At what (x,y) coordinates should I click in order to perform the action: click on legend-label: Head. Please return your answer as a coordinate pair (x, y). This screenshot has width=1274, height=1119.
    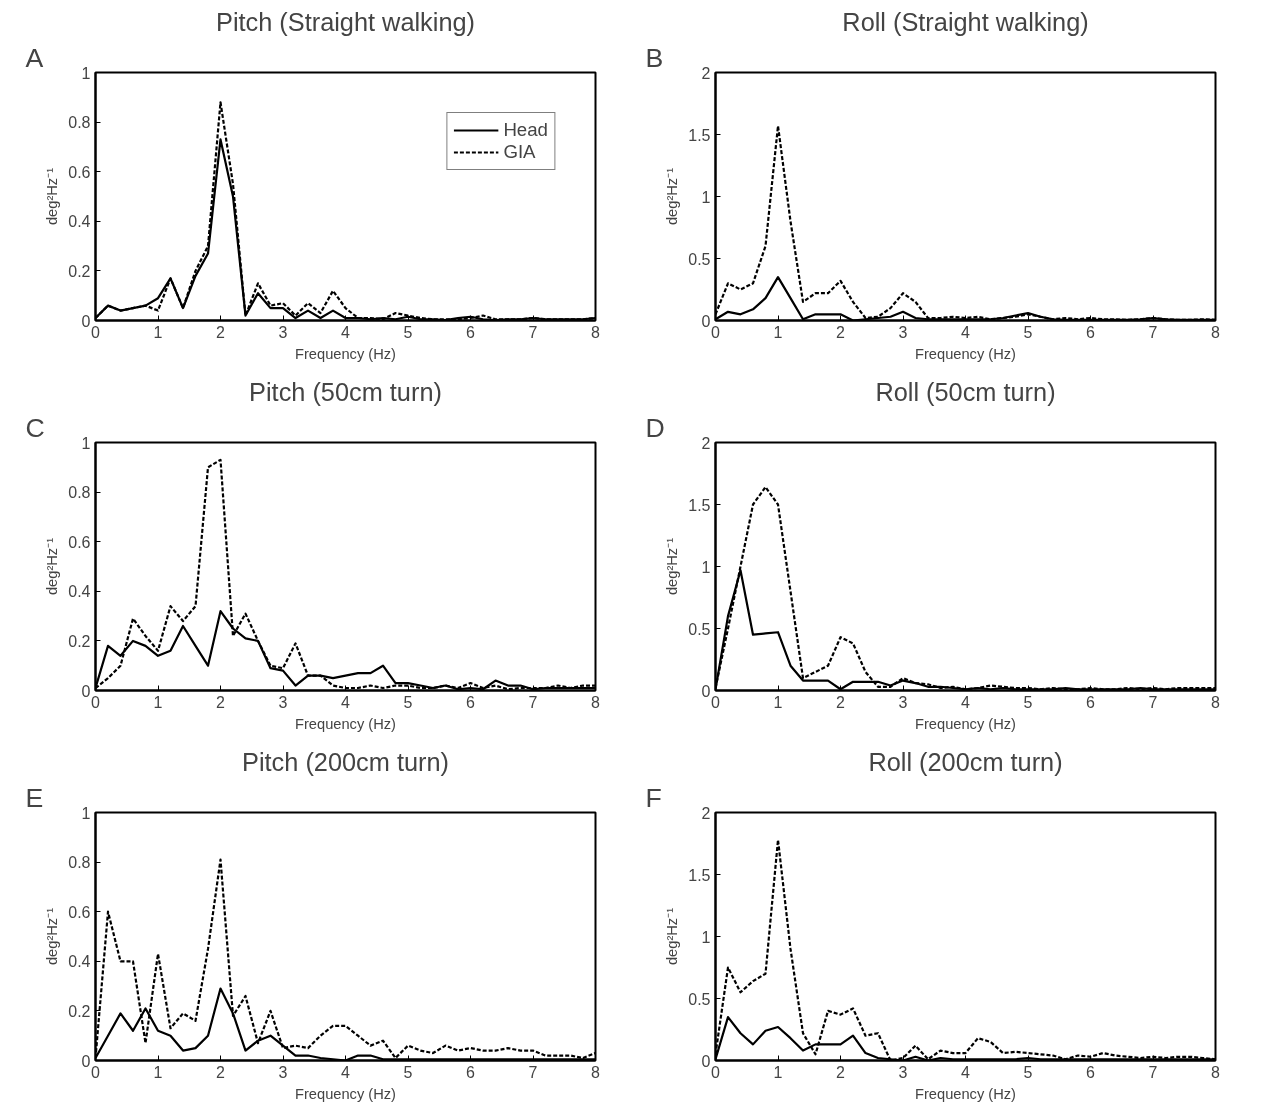
    Looking at the image, I should click on (525, 130).